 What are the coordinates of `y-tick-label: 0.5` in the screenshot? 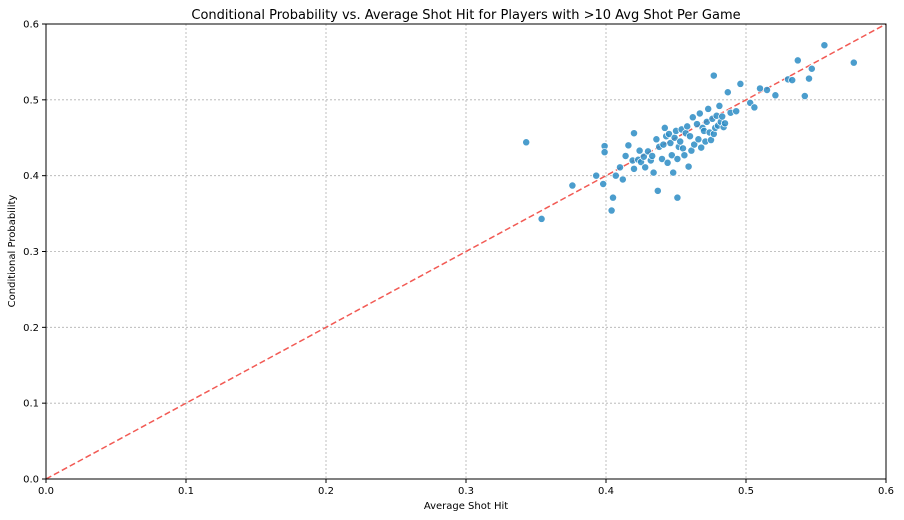 It's located at (31, 100).